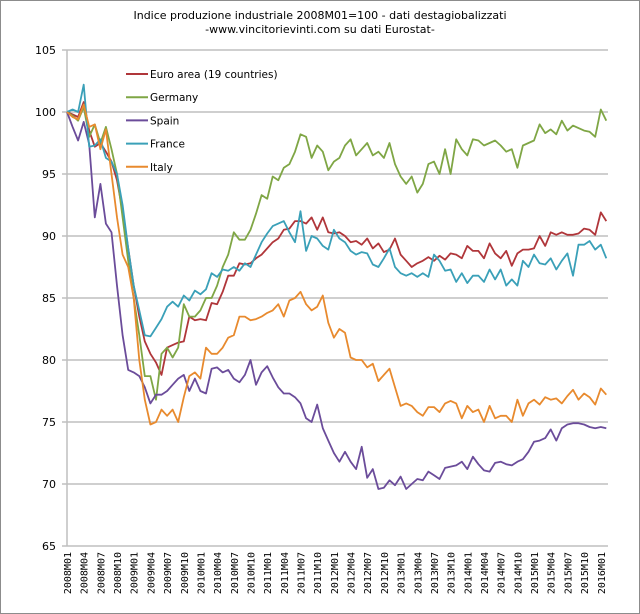 This screenshot has width=640, height=614. I want to click on x-tick-label: 2015M01, so click(535, 573).